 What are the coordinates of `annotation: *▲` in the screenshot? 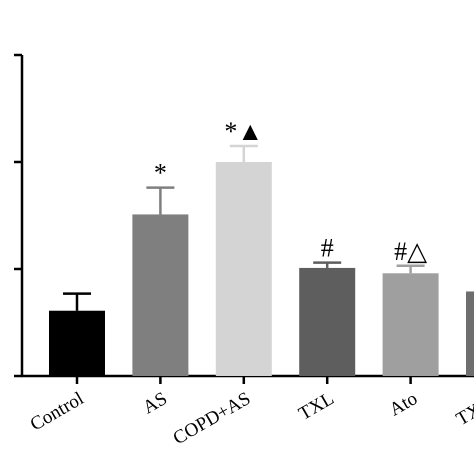 It's located at (243, 131).